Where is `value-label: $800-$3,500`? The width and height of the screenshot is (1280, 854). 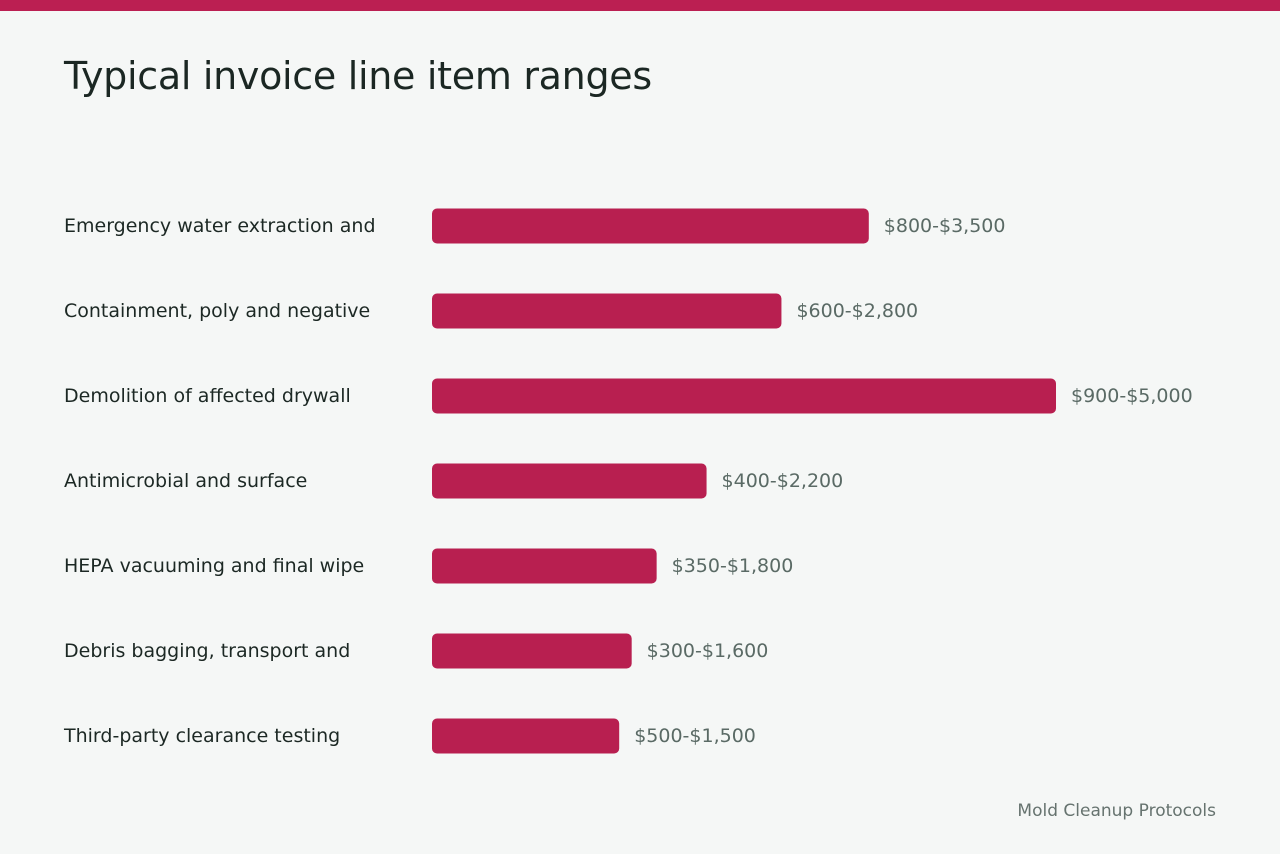 value-label: $800-$3,500 is located at coordinates (945, 226).